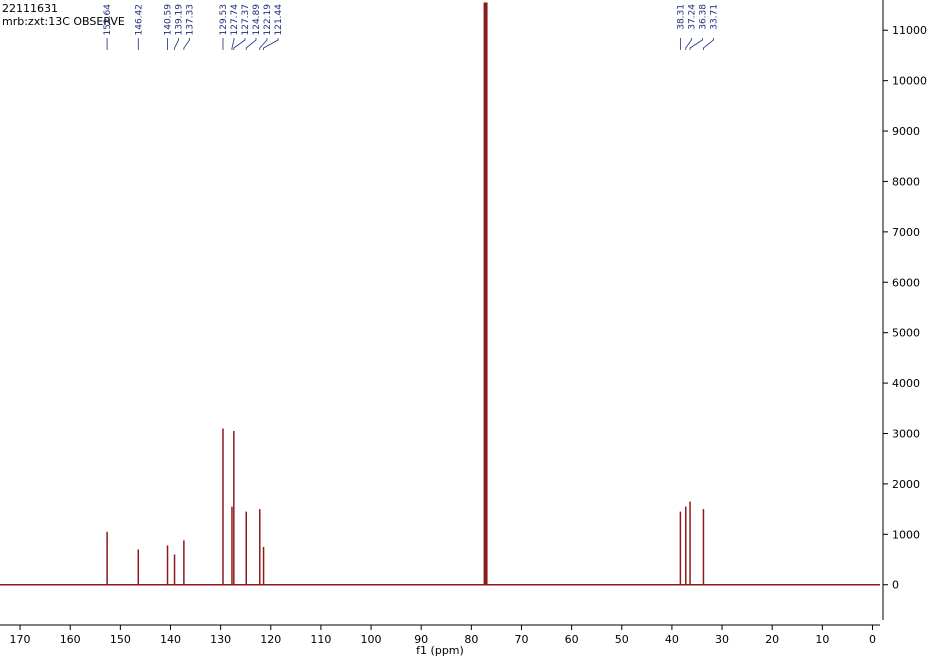 The width and height of the screenshot is (944, 660). Describe the element at coordinates (257, 20) in the screenshot. I see `peak-label: 124.89` at that location.